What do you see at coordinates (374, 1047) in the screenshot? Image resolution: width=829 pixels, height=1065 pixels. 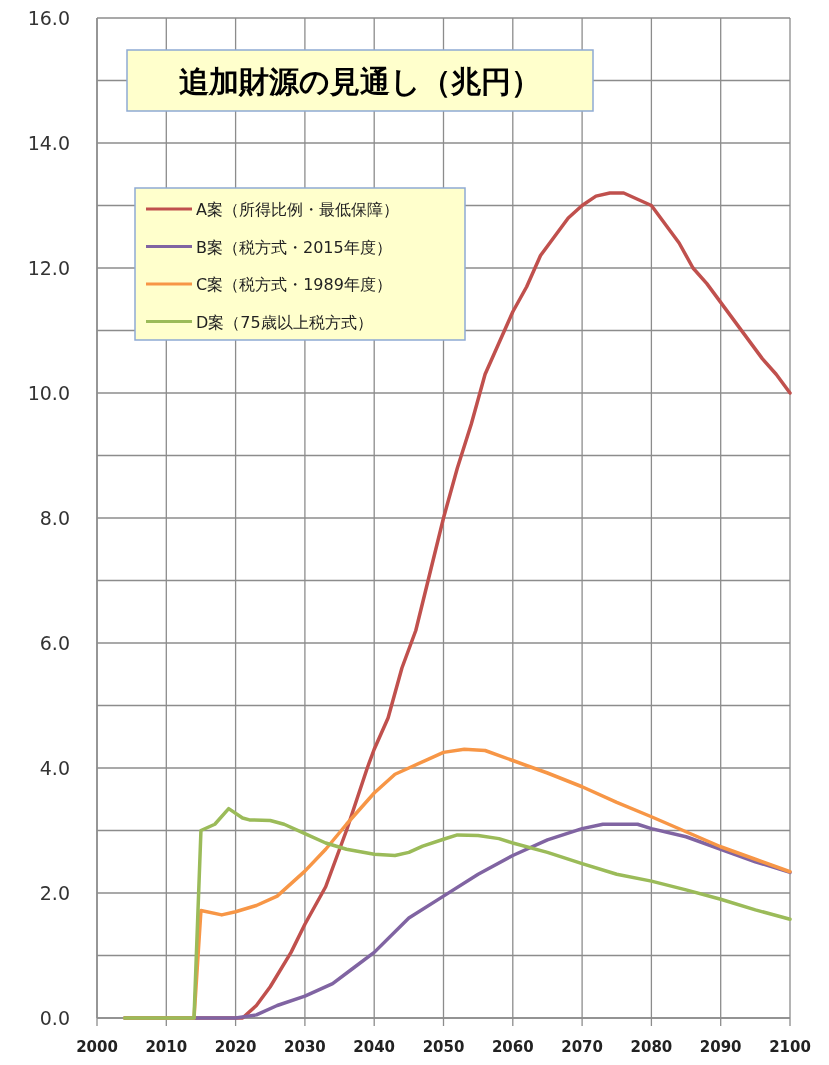 I see `x-tick-label: 2040` at bounding box center [374, 1047].